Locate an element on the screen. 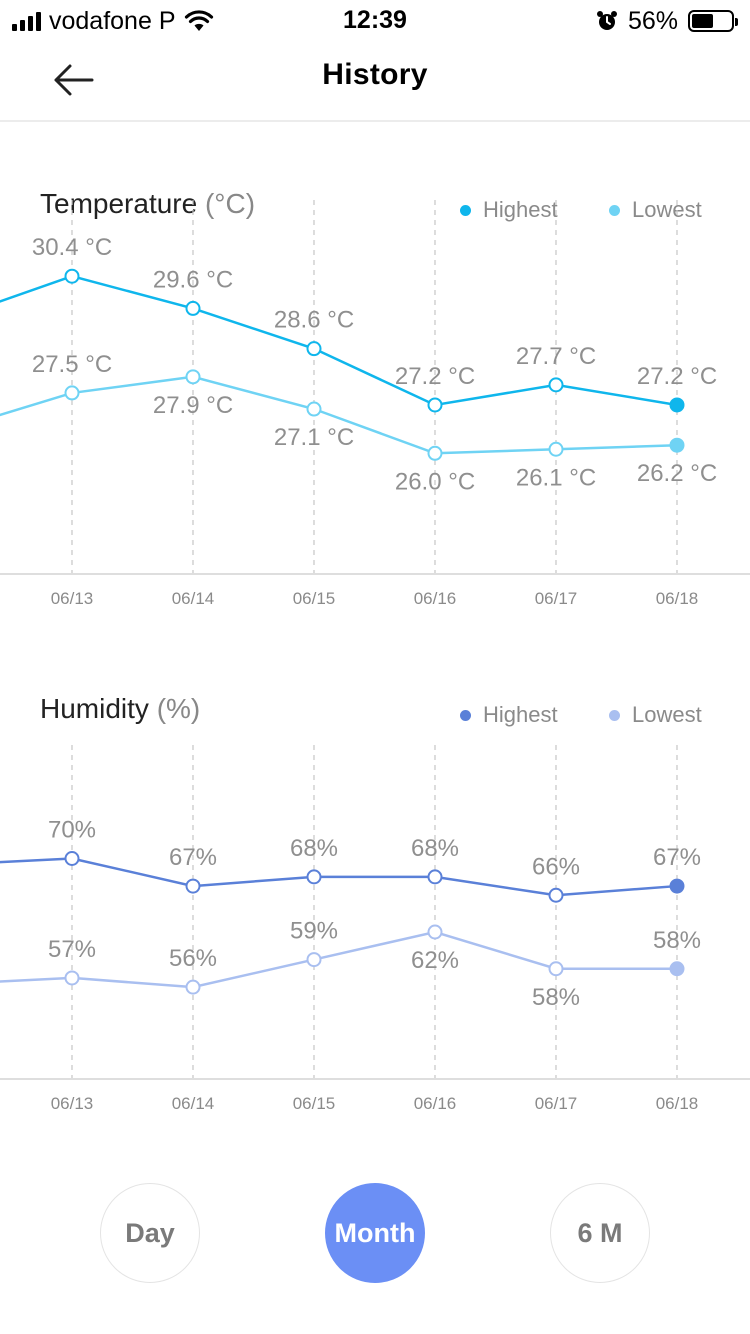  data-label: 26.1 °C is located at coordinates (556, 477).